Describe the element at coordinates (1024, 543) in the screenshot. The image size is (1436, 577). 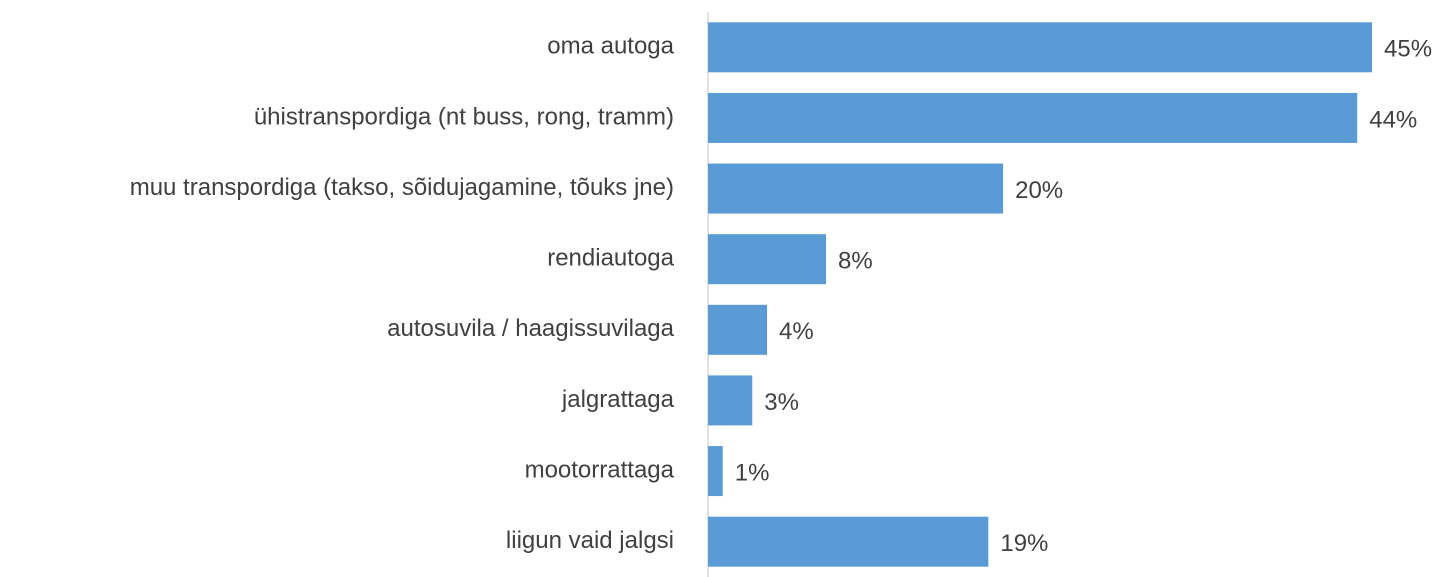
I see `value-label: 19%` at that location.